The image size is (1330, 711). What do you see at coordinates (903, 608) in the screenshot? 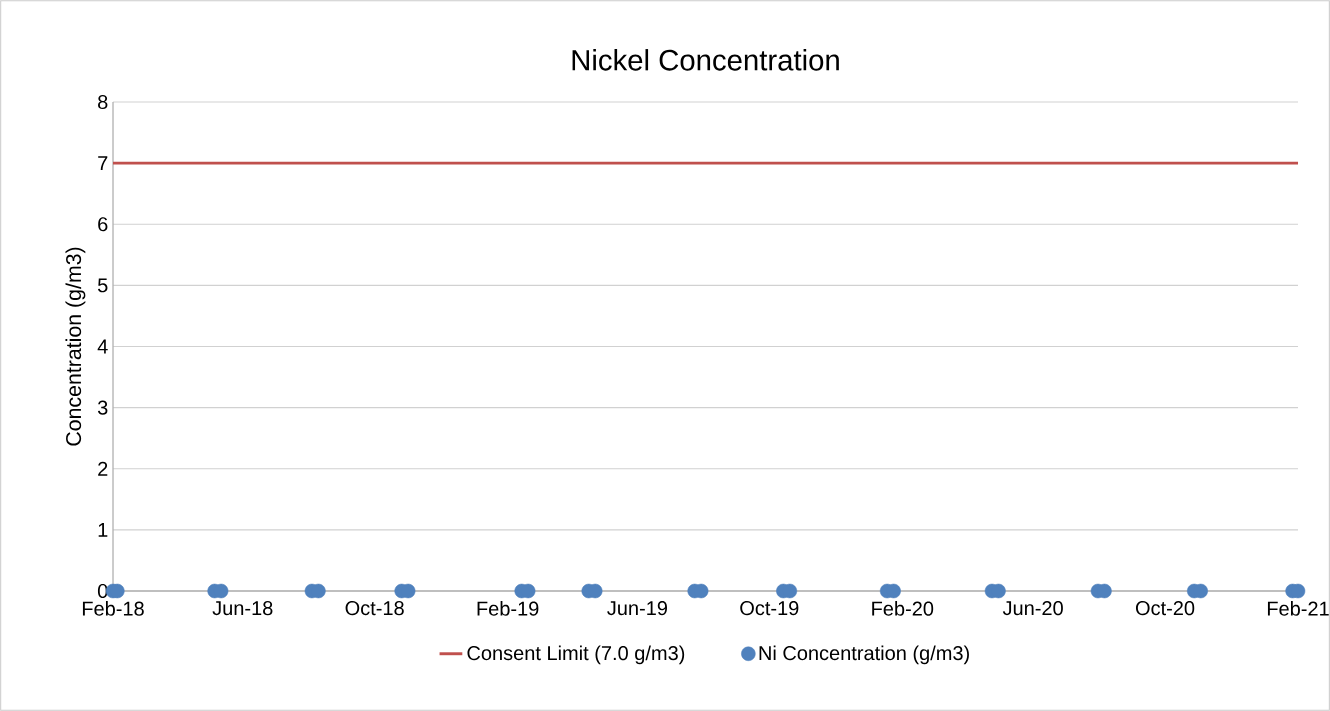
I see `x-tick-label: Feb-20` at bounding box center [903, 608].